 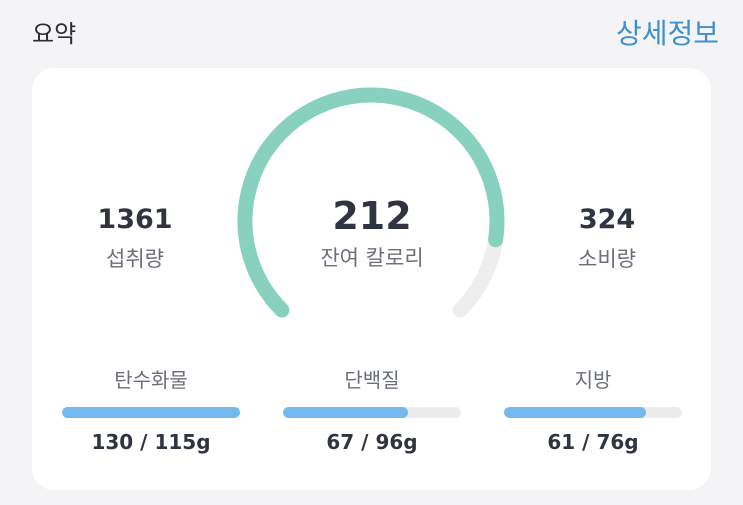 What do you see at coordinates (151, 442) in the screenshot?
I see `macro-value: 130 / 115g` at bounding box center [151, 442].